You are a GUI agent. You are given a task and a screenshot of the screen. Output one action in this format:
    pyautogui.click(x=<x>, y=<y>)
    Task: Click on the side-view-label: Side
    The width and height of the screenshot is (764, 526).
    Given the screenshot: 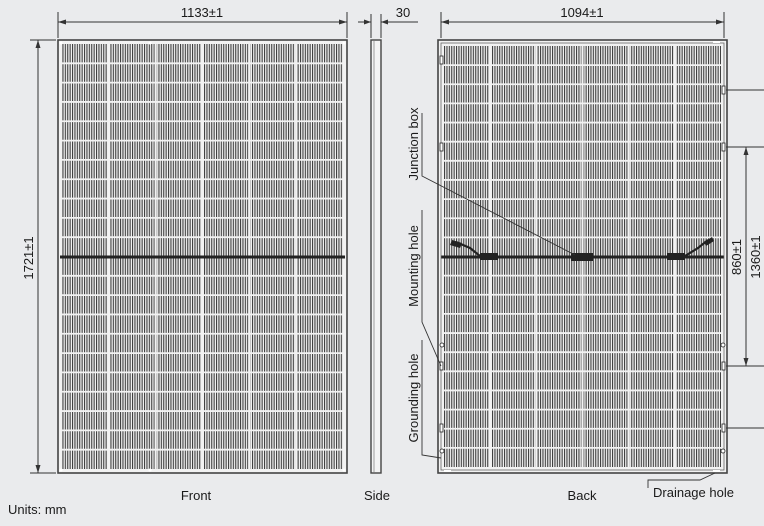 What is the action you would take?
    pyautogui.click(x=377, y=495)
    